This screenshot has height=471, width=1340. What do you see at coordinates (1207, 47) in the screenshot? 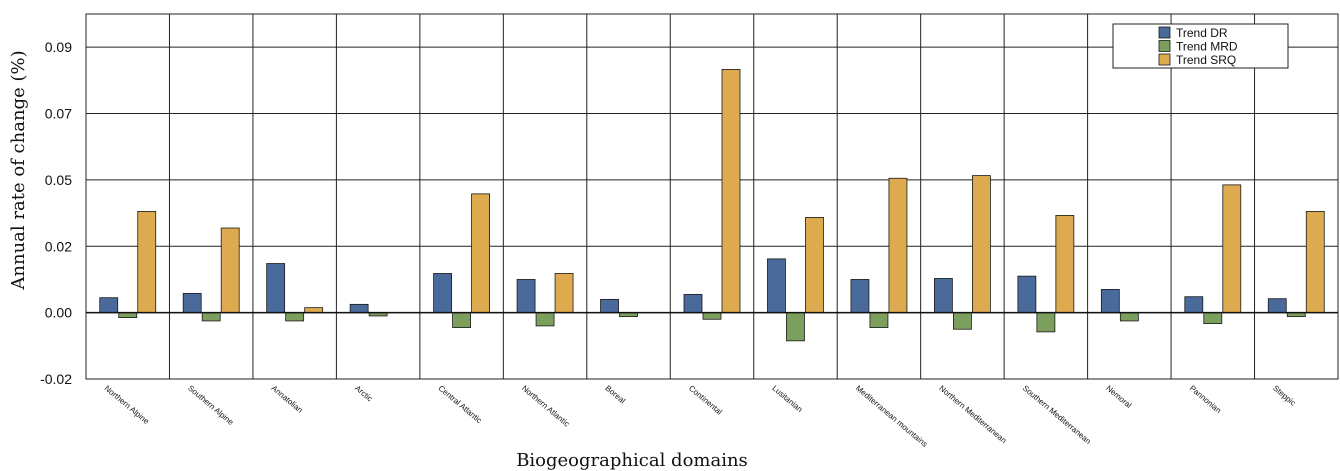
I see `legend-label: Trend MRD` at bounding box center [1207, 47].